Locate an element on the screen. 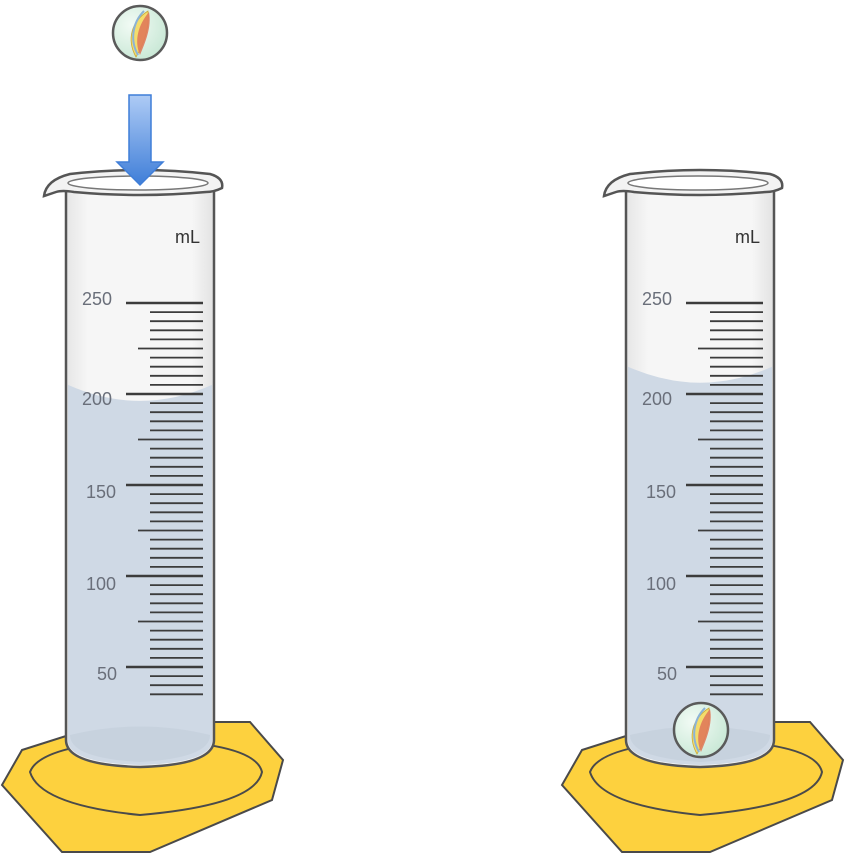 This screenshot has height=862, width=867. down-arrow-icon is located at coordinates (140, 140).